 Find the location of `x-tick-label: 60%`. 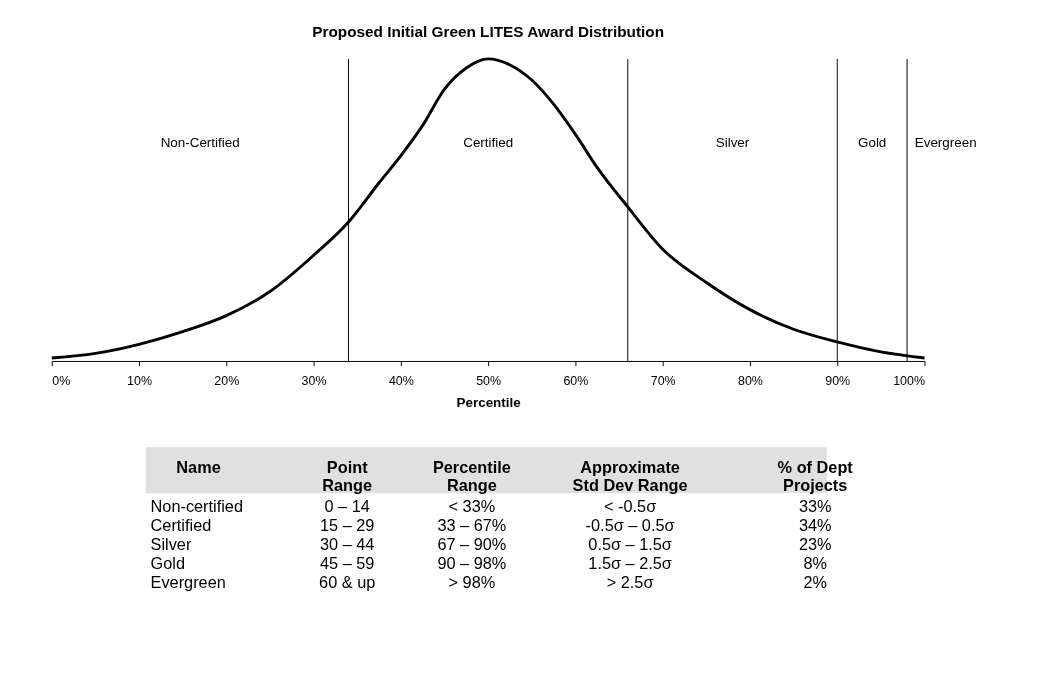

x-tick-label: 60% is located at coordinates (576, 381).